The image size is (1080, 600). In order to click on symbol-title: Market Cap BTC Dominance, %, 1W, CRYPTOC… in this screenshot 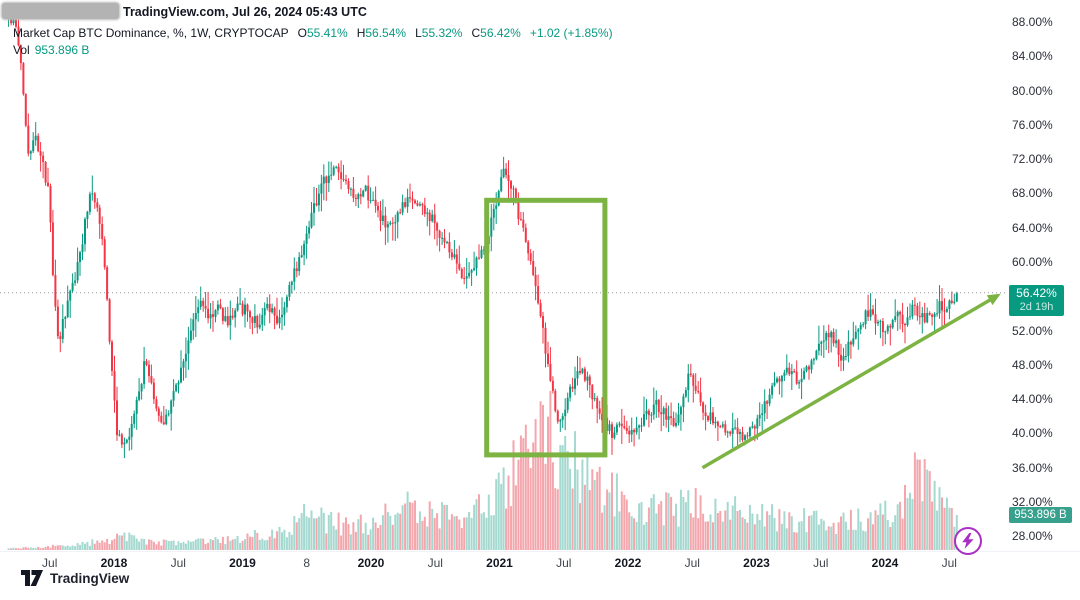, I will do `click(151, 33)`.